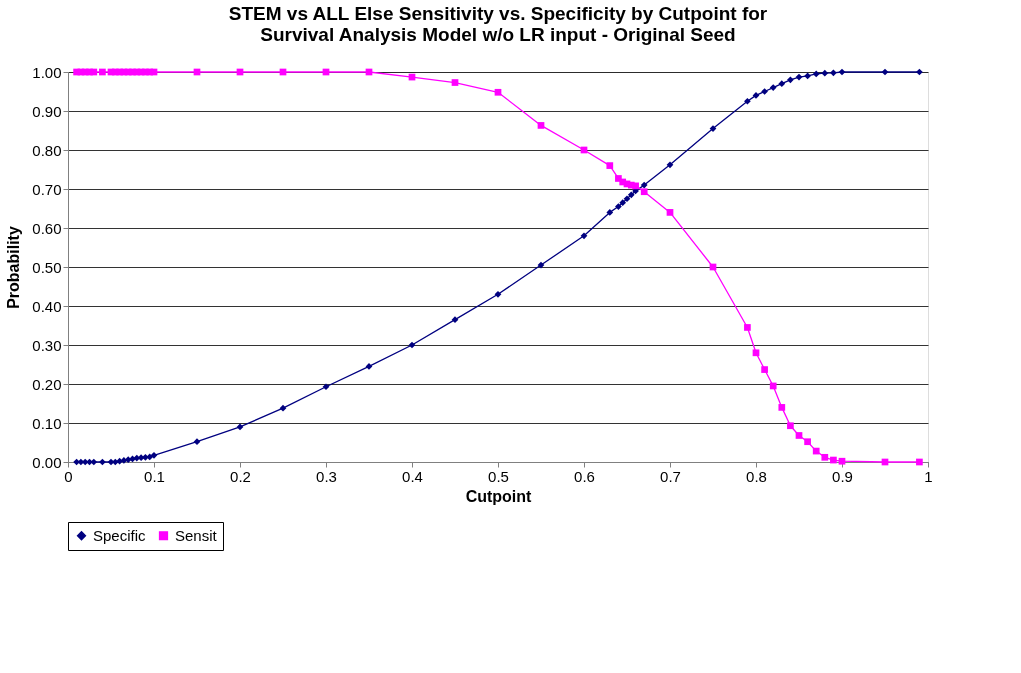 The width and height of the screenshot is (1021, 673). What do you see at coordinates (584, 476) in the screenshot?
I see `x-tick-label: 0.6` at bounding box center [584, 476].